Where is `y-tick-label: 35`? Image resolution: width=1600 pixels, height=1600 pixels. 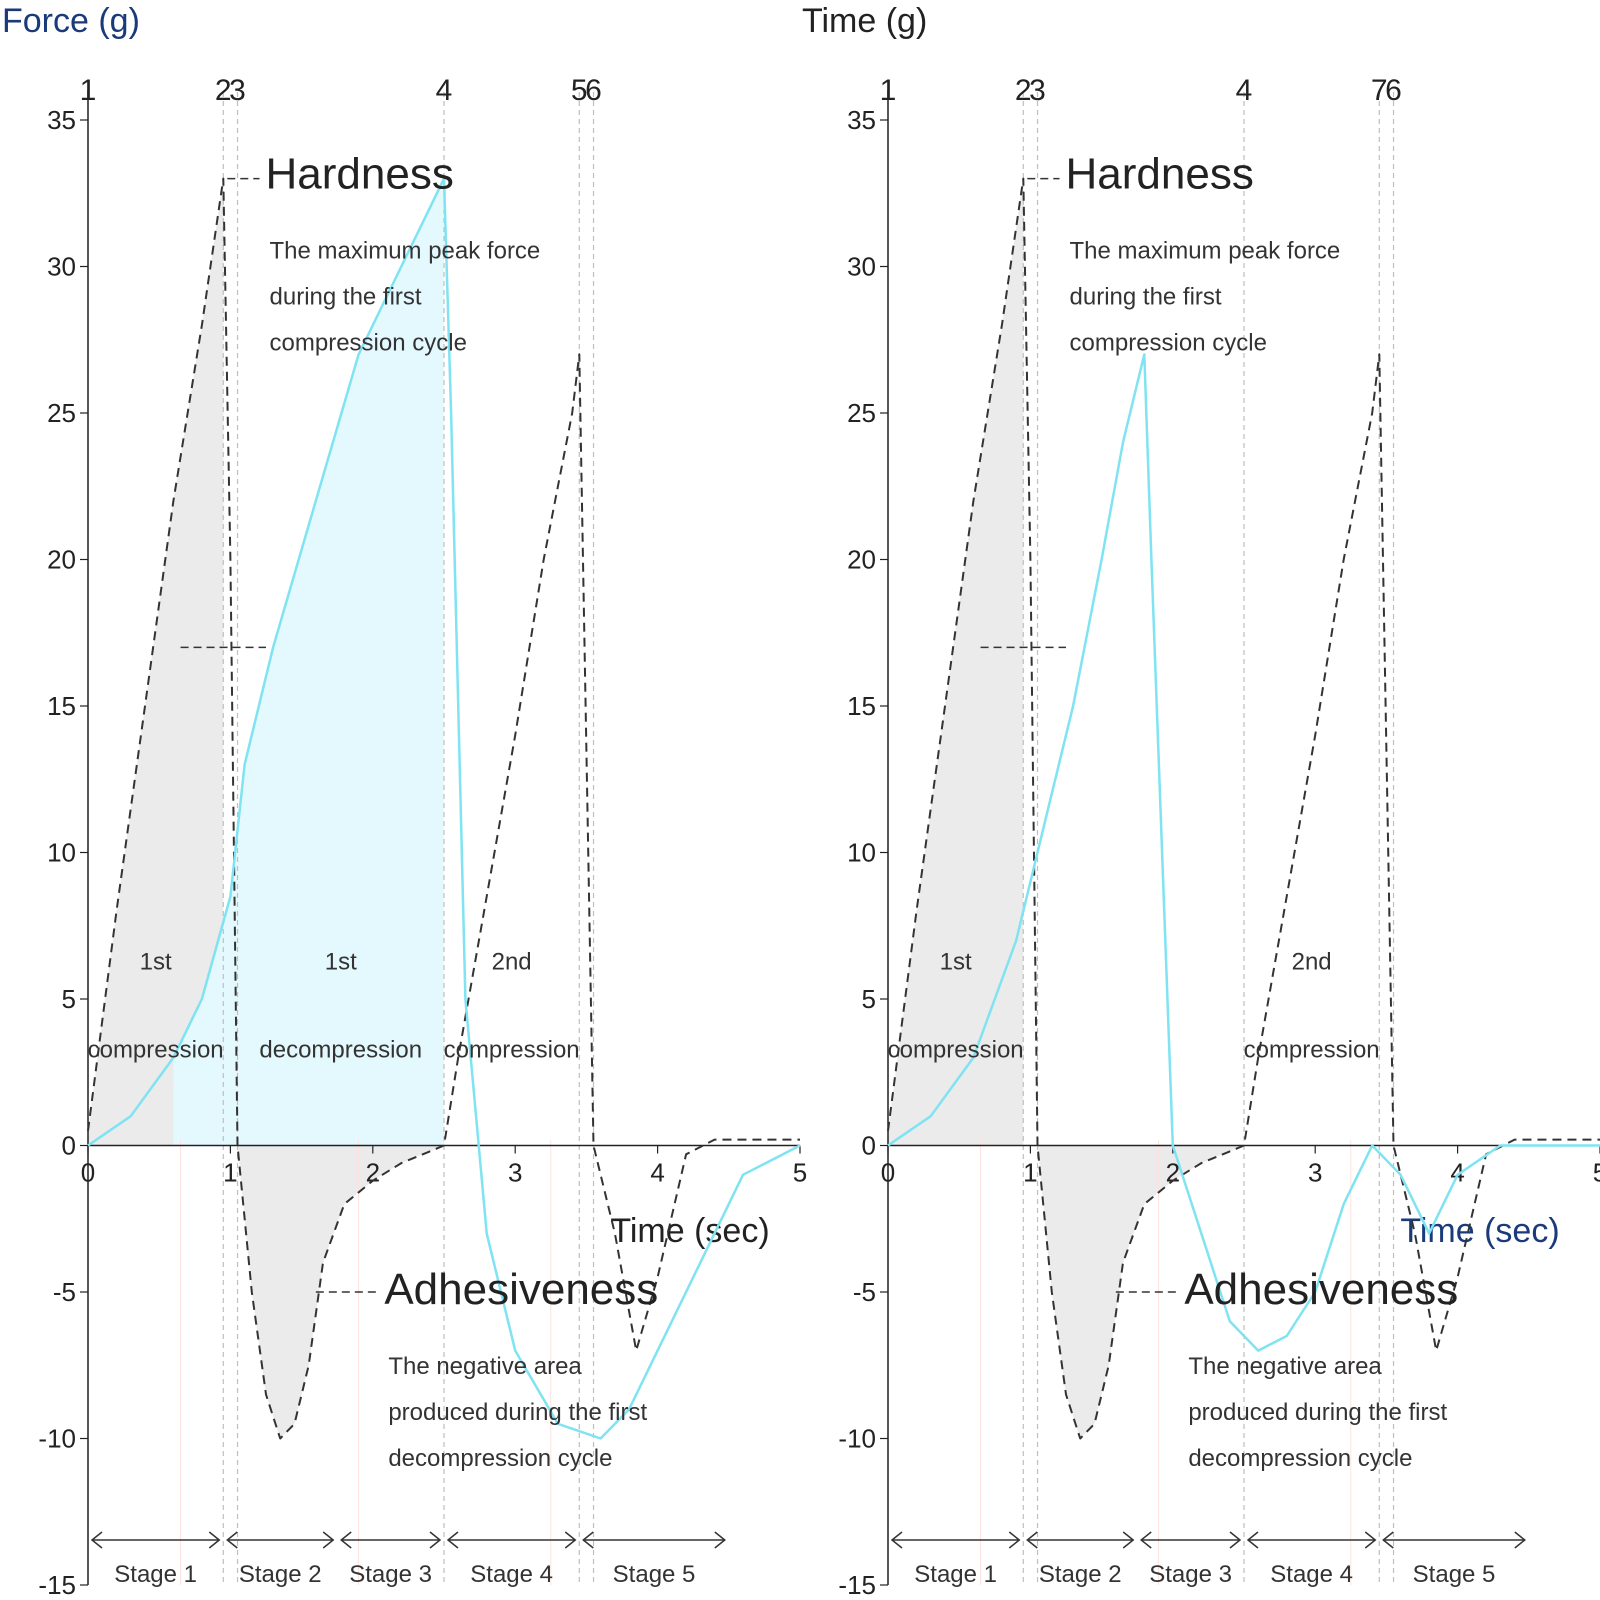 y-tick-label: 35 is located at coordinates (61, 120).